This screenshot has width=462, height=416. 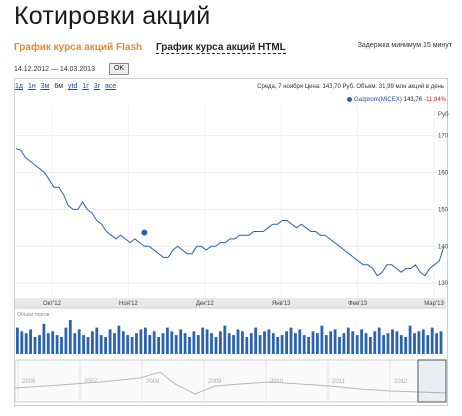 I want to click on x-tick-label: Дек'12, so click(x=205, y=304).